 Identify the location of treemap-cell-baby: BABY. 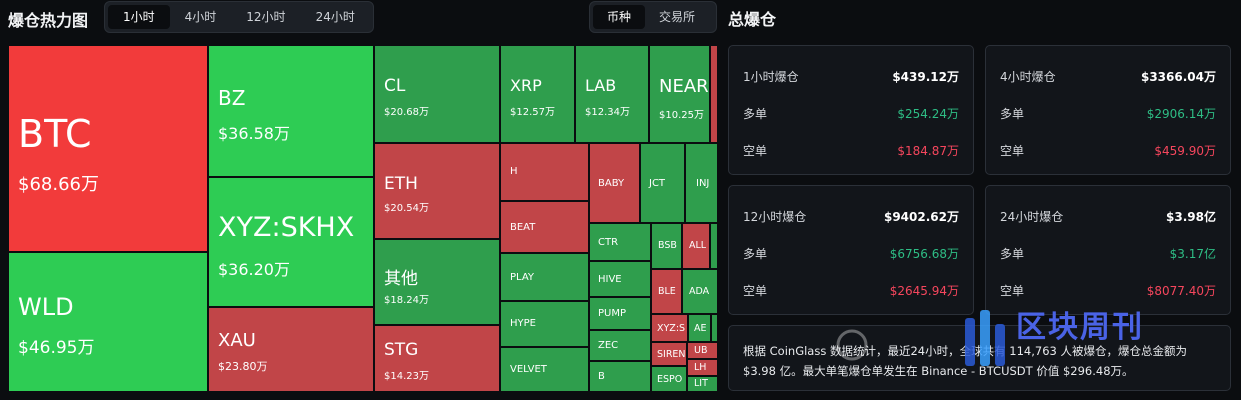
(614, 183).